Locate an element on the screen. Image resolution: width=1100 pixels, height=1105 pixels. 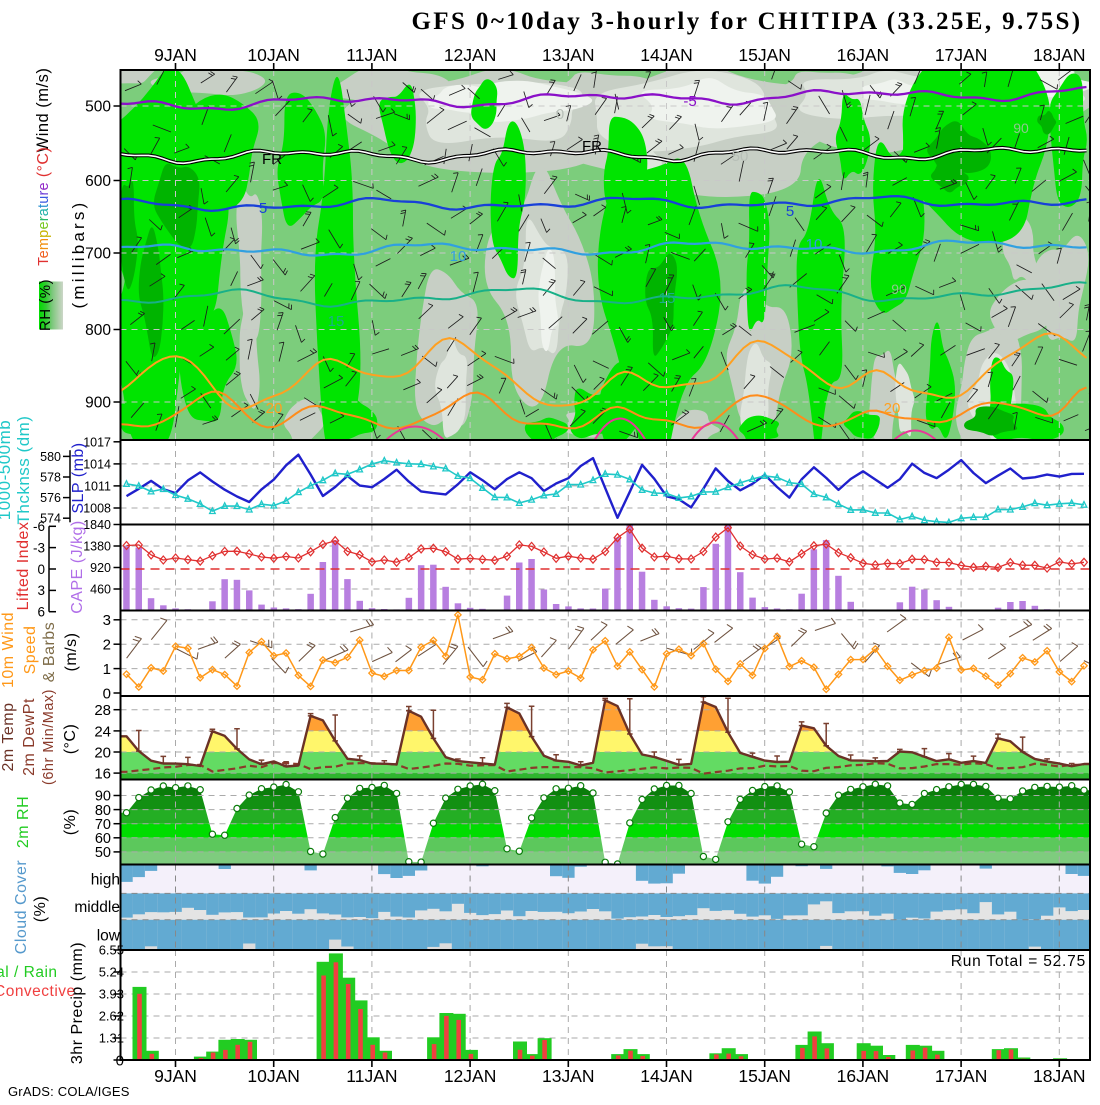
svg-text: -3 is located at coordinates (39, 548).